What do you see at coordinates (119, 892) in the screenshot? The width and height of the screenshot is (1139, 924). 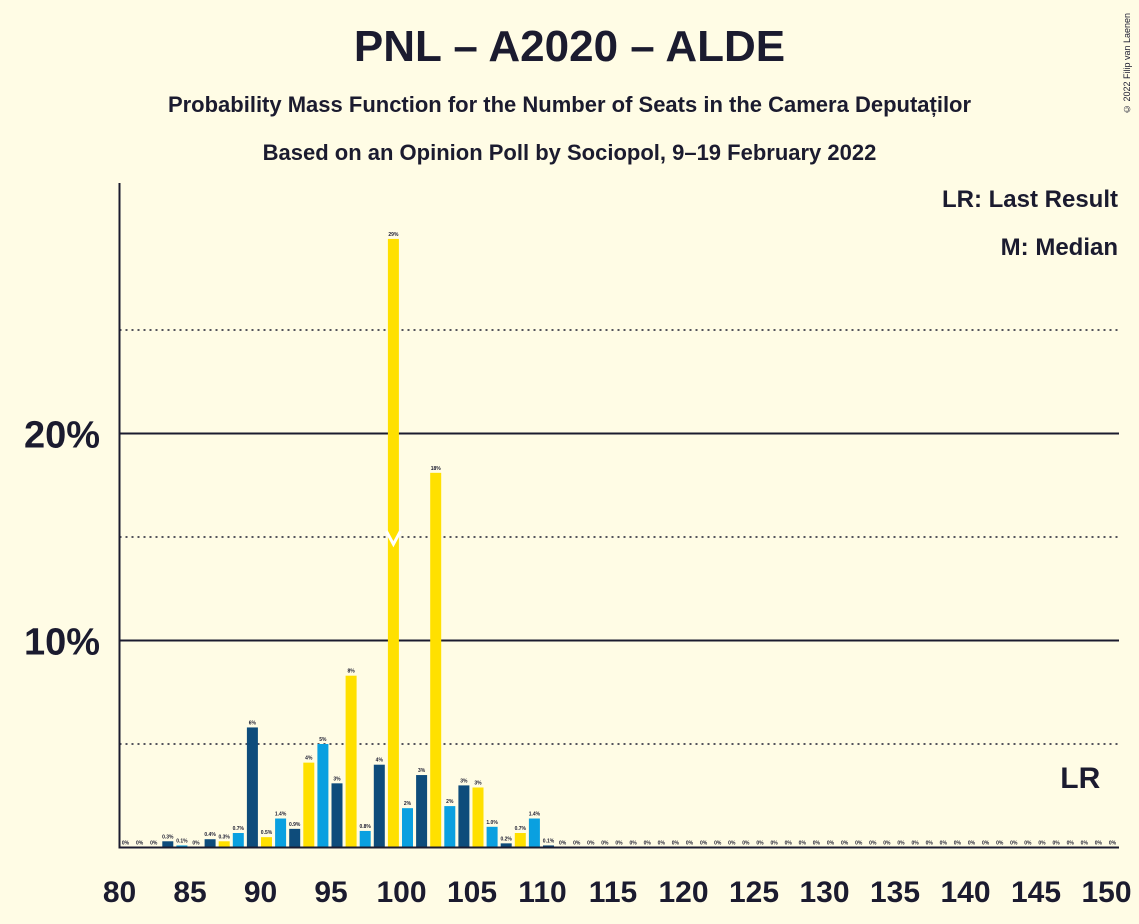 I see `x-tick-label: 80` at bounding box center [119, 892].